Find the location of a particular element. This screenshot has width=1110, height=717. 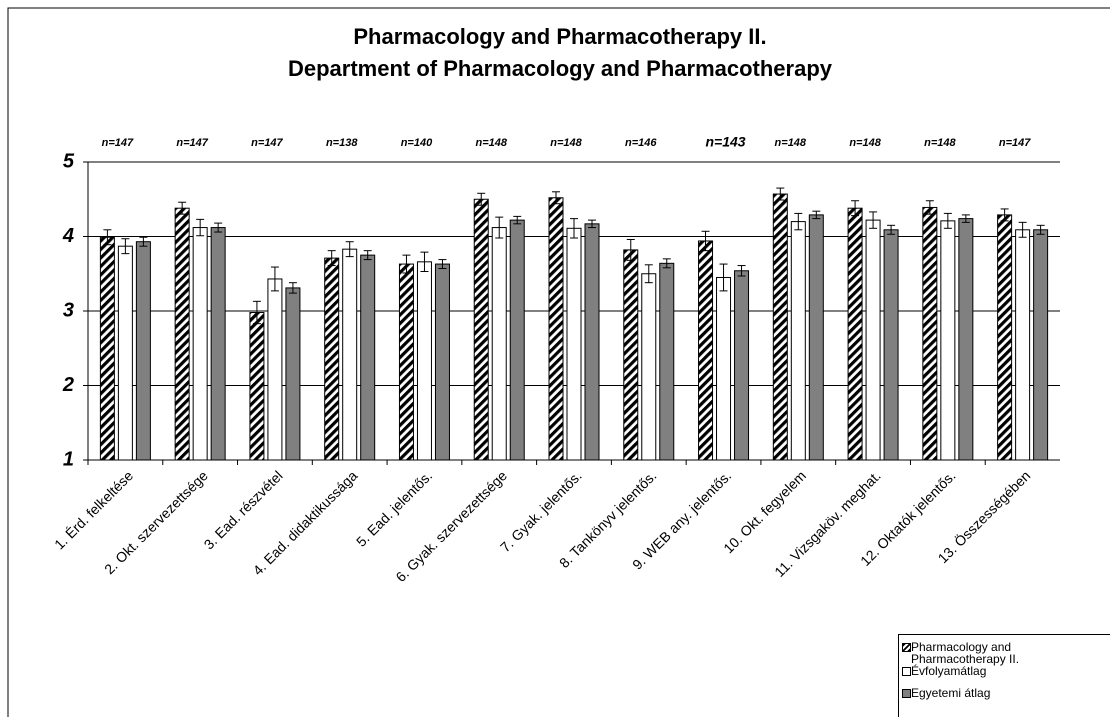

x-tick-label: 3. Ead. részvétel is located at coordinates (243, 509).